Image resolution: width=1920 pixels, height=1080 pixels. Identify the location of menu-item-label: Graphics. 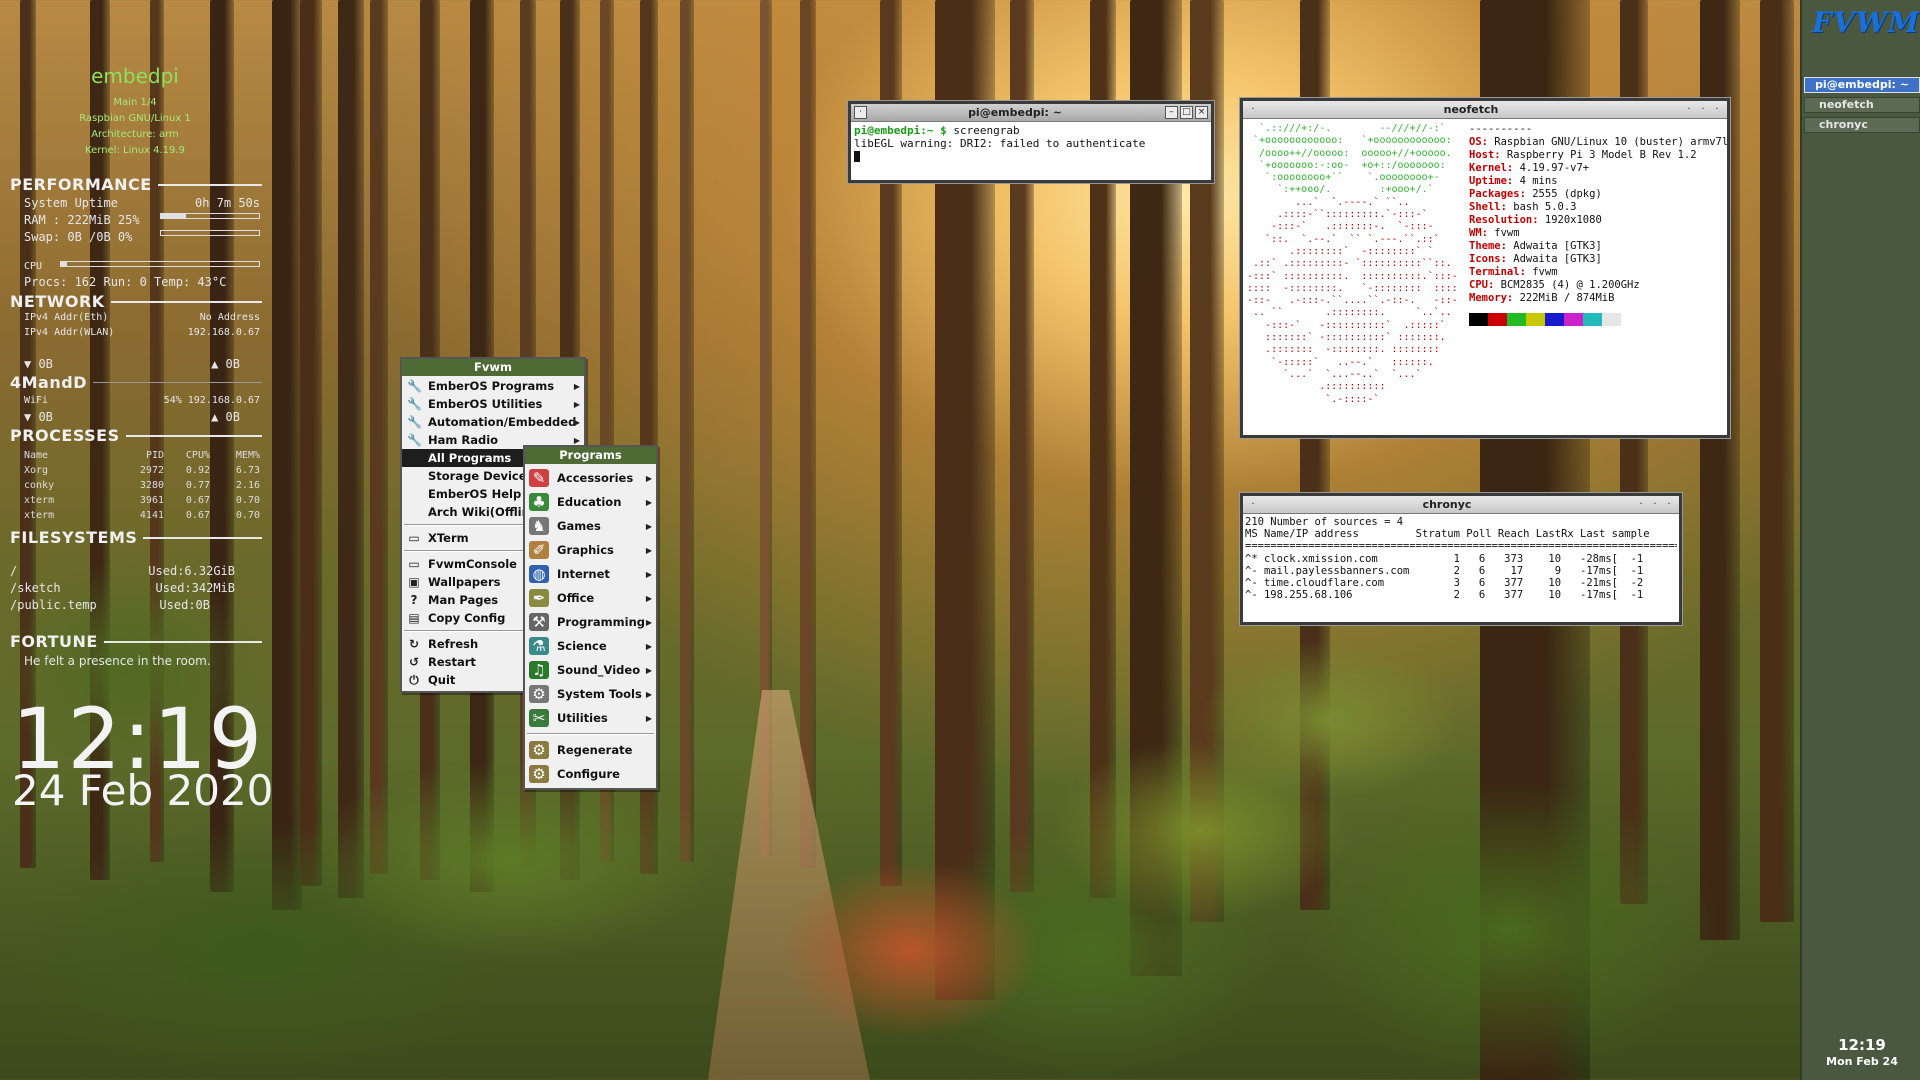
(585, 550).